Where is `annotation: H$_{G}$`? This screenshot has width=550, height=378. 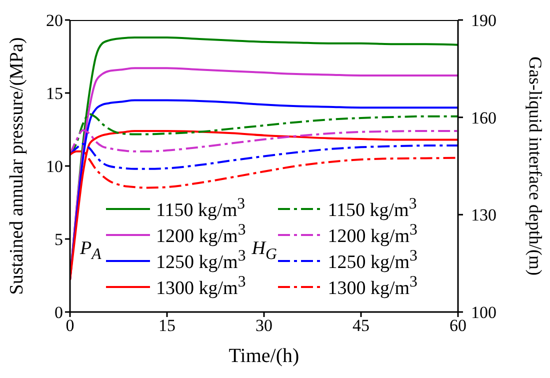 annotation: H$_{G}$ is located at coordinates (264, 250).